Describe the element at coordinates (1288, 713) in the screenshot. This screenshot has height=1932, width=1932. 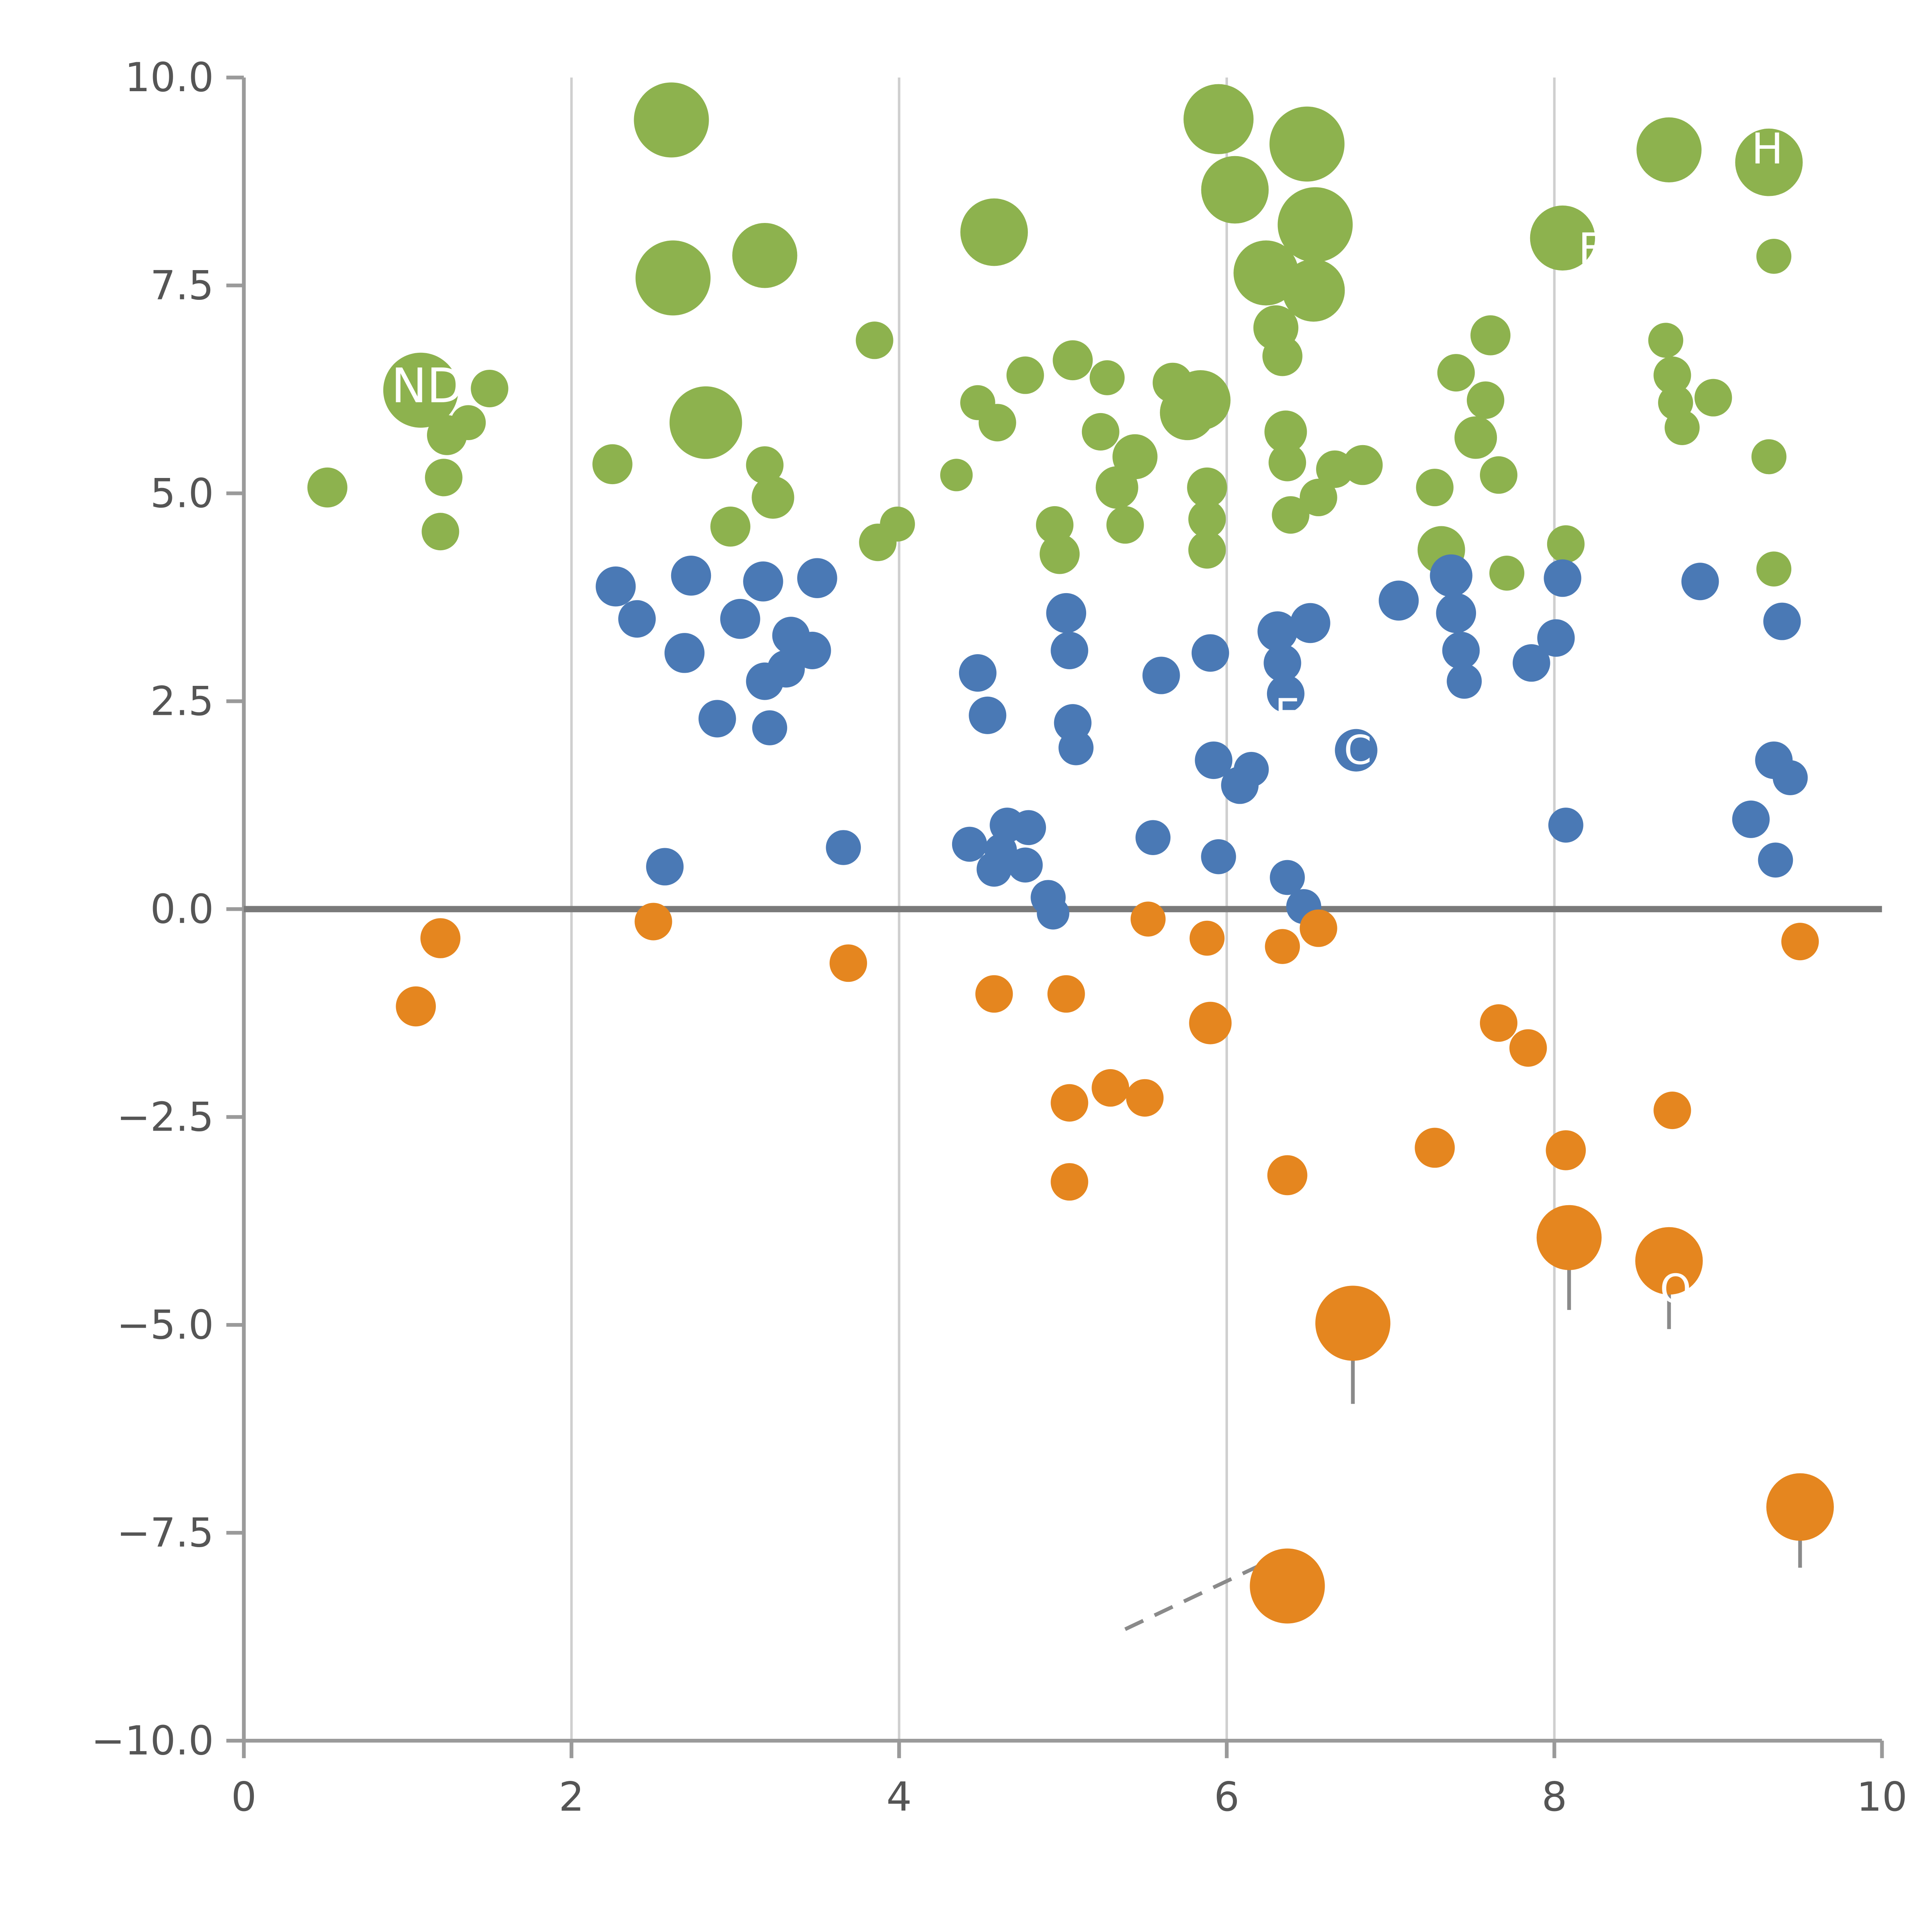
I see `bubble-label: E` at that location.